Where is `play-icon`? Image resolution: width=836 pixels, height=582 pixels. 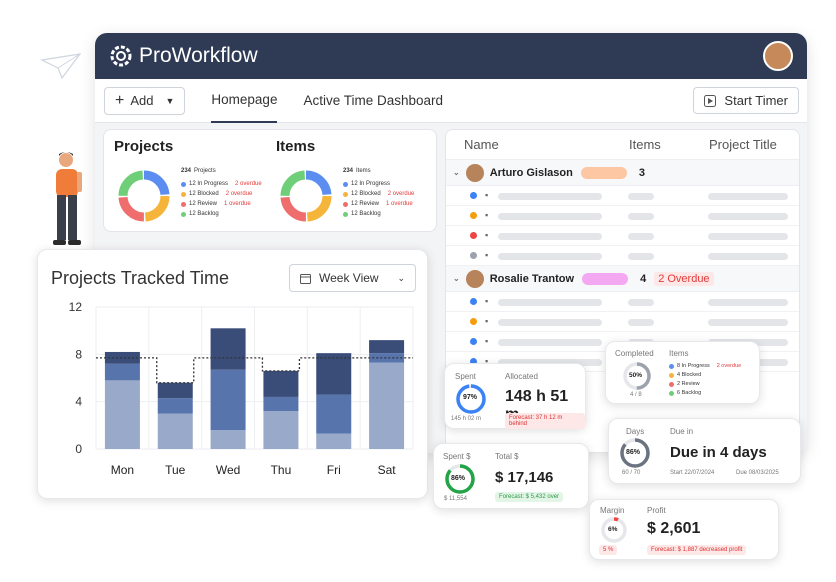 play-icon is located at coordinates (710, 100).